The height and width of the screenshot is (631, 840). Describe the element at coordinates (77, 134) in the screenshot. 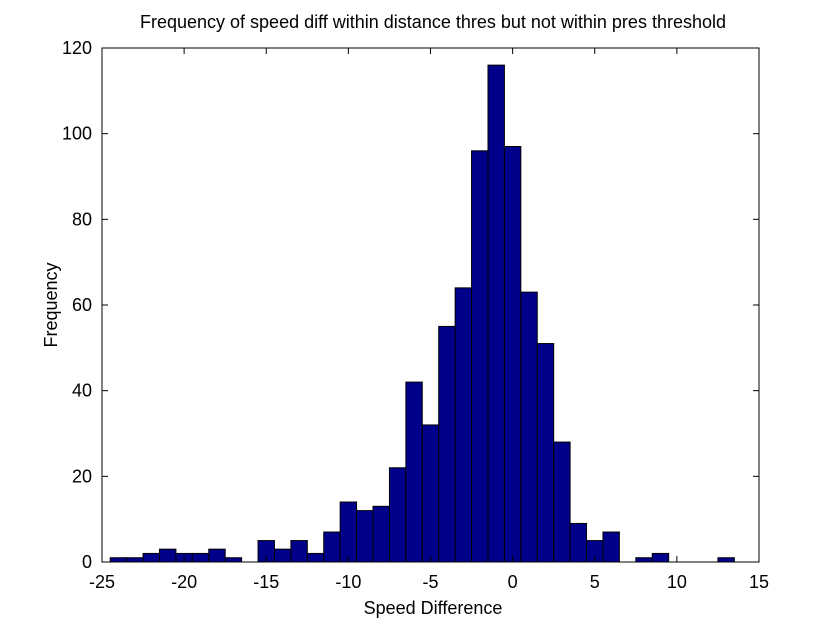

I see `y-tick-label: 100` at that location.